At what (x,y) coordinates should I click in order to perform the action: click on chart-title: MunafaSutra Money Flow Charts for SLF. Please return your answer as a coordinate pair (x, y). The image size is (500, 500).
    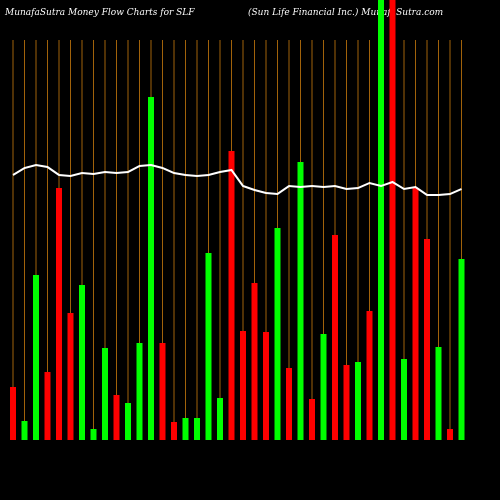
    Looking at the image, I should click on (99, 13).